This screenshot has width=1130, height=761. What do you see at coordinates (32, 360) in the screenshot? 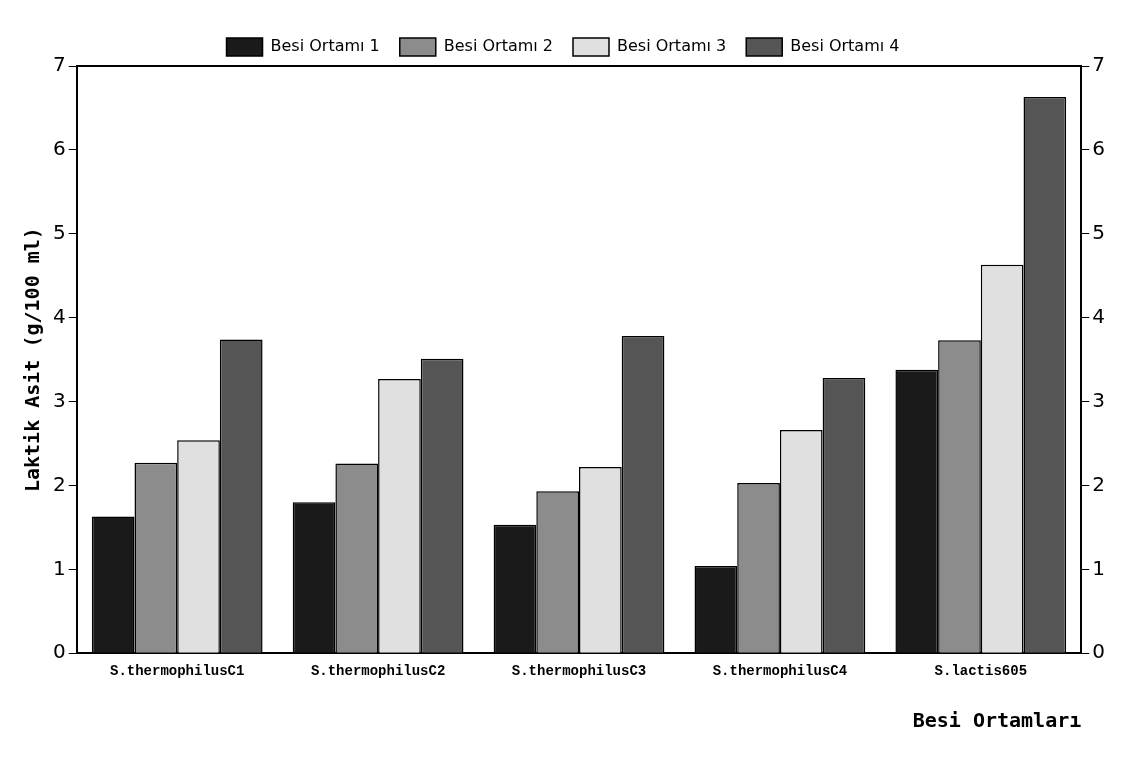
I see `y-axis-title: Laktik Asit (g/100 ml)` at bounding box center [32, 360].